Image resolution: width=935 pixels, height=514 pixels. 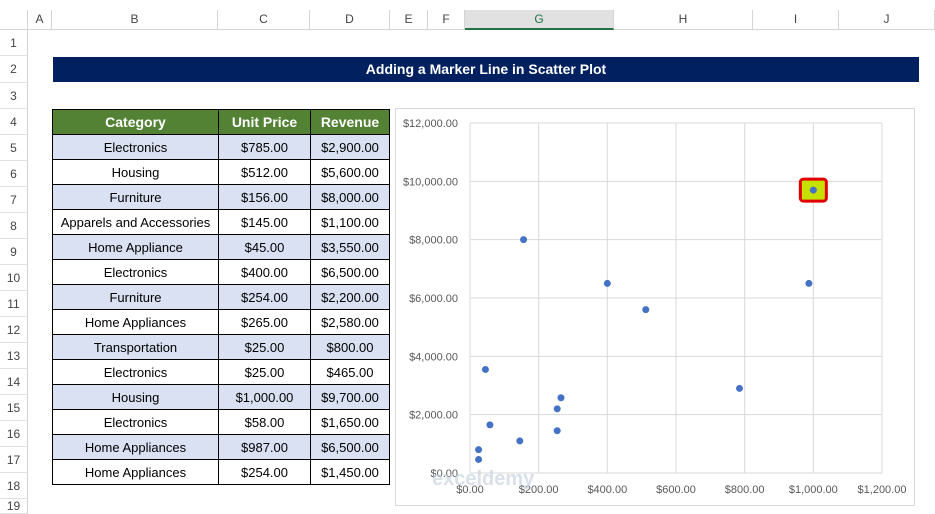 What do you see at coordinates (14, 278) in the screenshot?
I see `row-header-10: 10` at bounding box center [14, 278].